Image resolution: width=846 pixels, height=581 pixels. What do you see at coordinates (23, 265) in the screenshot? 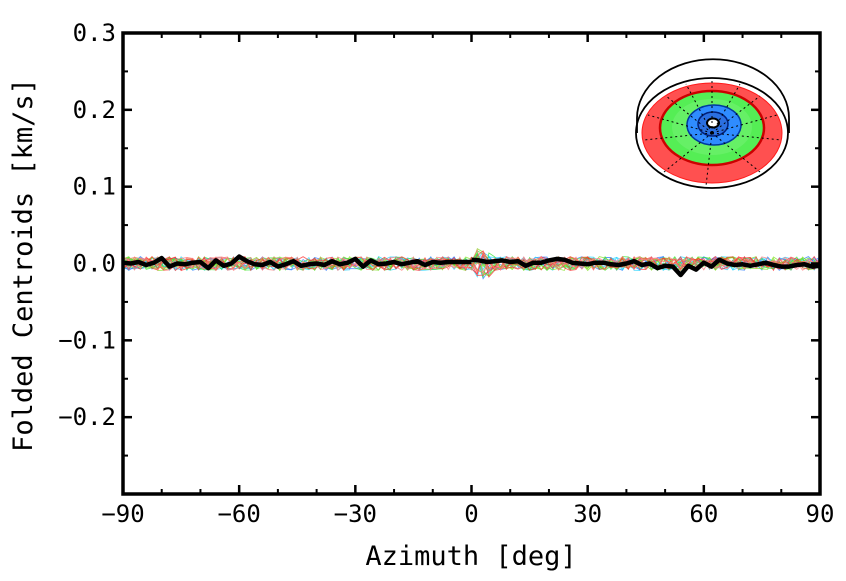
I see `y-axis-label: Folded Centroids [km/s]` at bounding box center [23, 265].